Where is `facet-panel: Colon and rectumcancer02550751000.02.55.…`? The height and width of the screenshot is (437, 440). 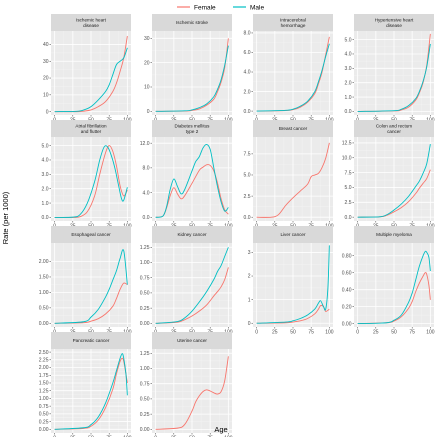 facet-panel: Colon and rectumcancer02550751000.02.55.… is located at coordinates (388, 175).